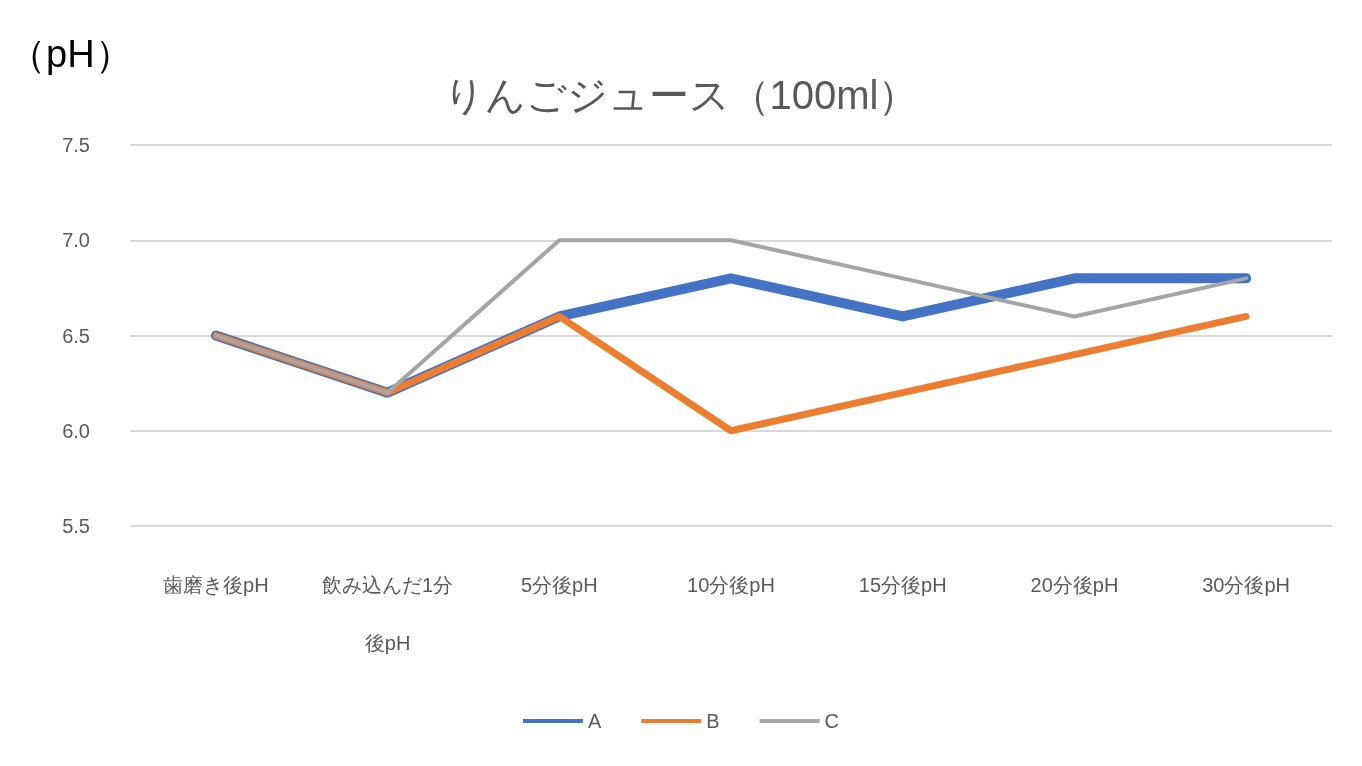 This screenshot has width=1362, height=766. Describe the element at coordinates (216, 585) in the screenshot. I see `x-tick-label: 歯磨き後pH` at that location.